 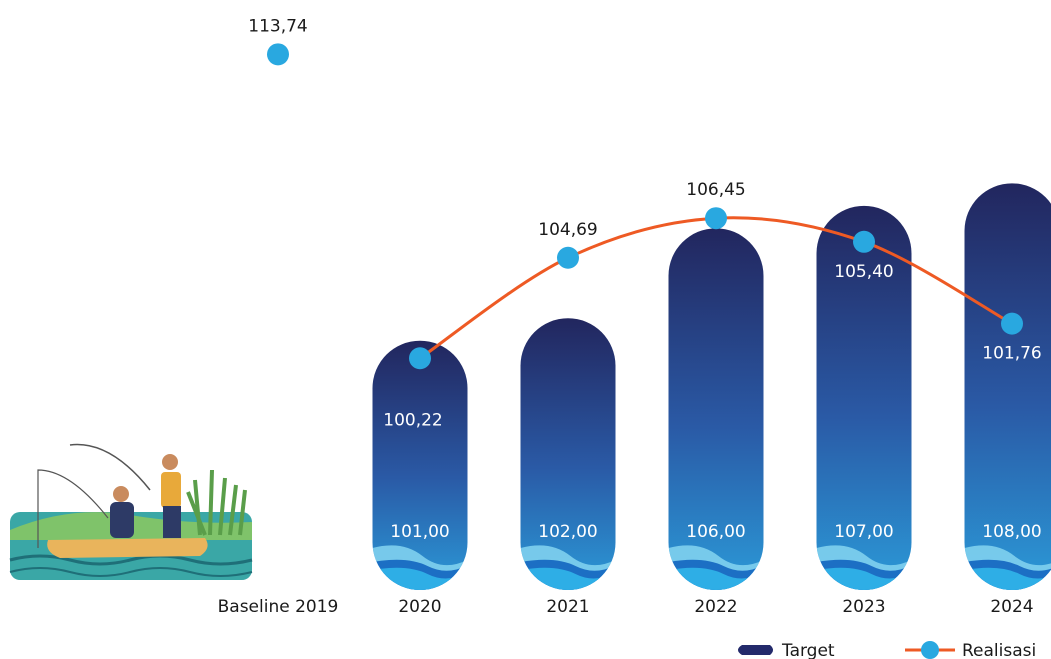 I want to click on baseline-value-label: 113,74, so click(x=277, y=26).